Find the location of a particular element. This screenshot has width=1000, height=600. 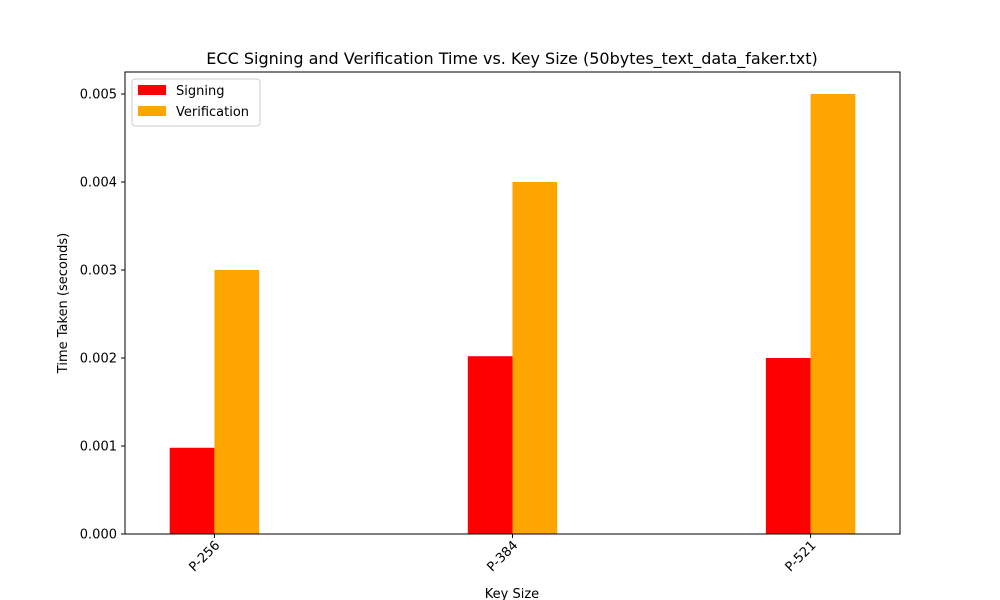

legend: Signing Verification is located at coordinates (196, 102).